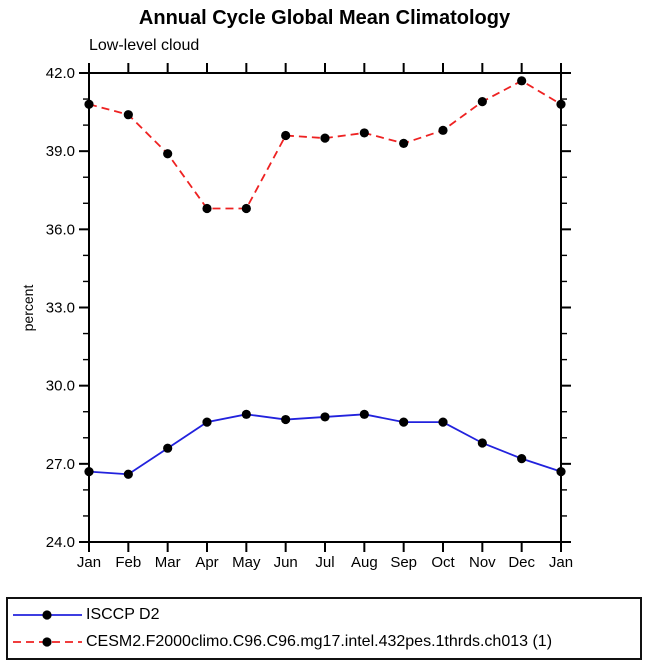 The width and height of the screenshot is (649, 665). Describe the element at coordinates (123, 614) in the screenshot. I see `legend-label-isccp: ISCCP D2` at that location.